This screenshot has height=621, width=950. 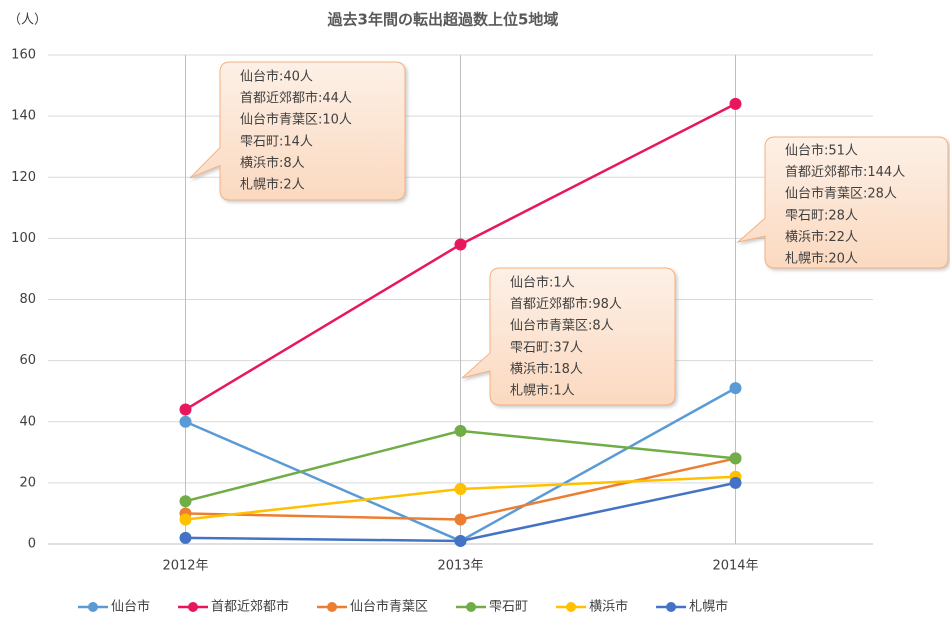 I want to click on legend-label: 横浜市, so click(x=608, y=607).